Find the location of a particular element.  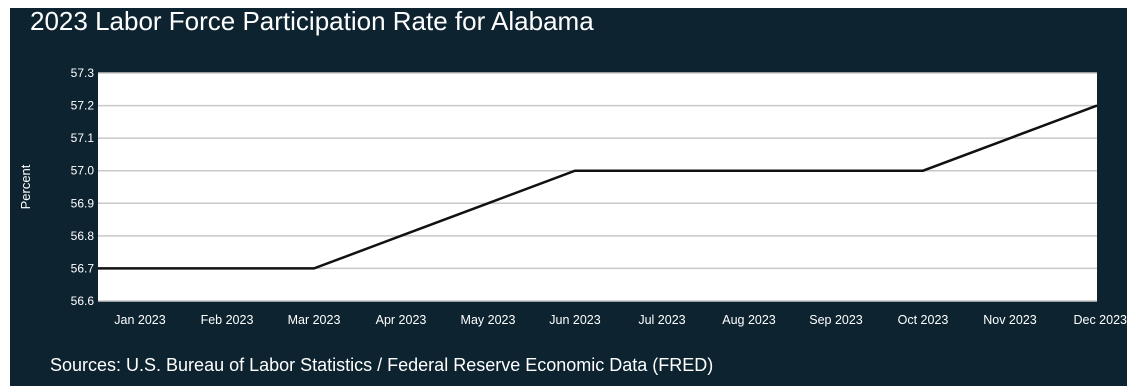

y-axis-ticks: 56.6 56.7 56.8 56.9 57.0 57.1 57.2 57.3 is located at coordinates (83, 187).